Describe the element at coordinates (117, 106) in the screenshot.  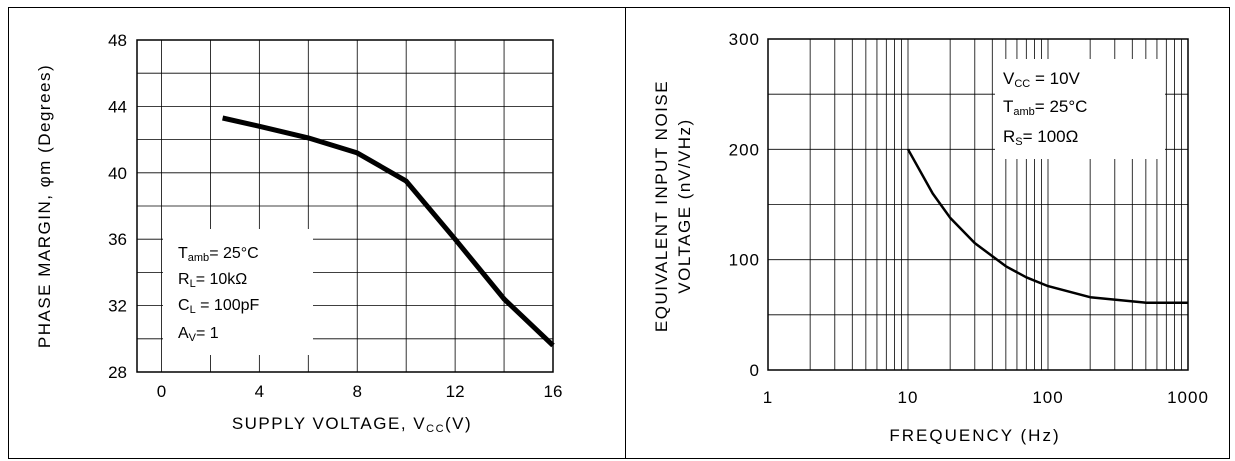
I see `chart1-y-tick-label: 44` at that location.